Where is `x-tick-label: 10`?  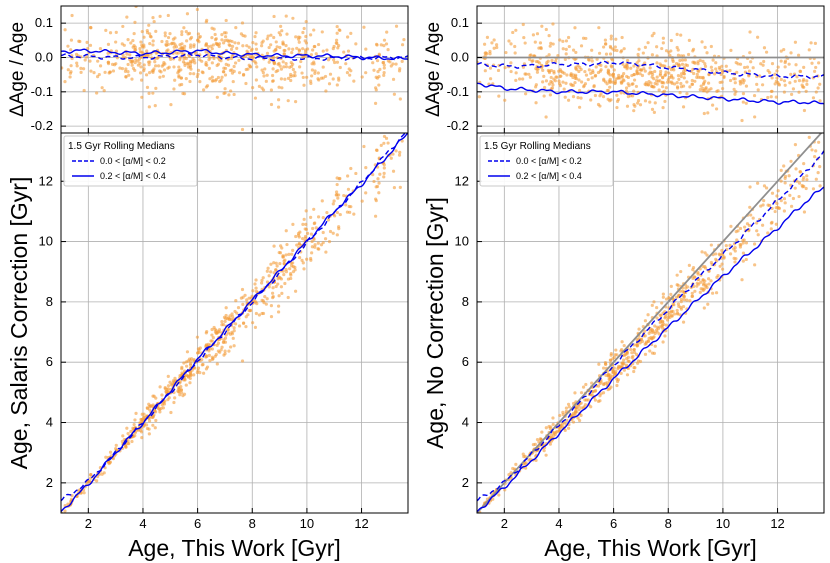 x-tick-label: 10 is located at coordinates (307, 523).